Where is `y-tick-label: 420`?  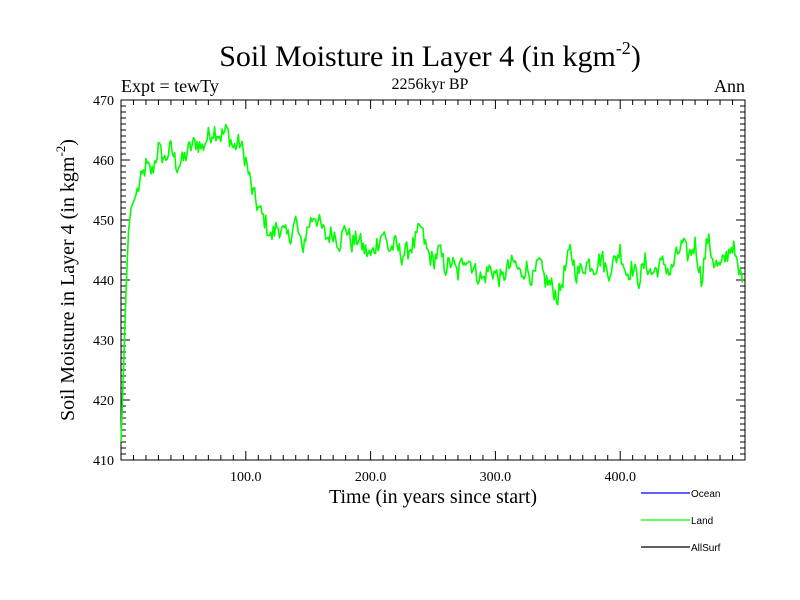 y-tick-label: 420 is located at coordinates (103, 401).